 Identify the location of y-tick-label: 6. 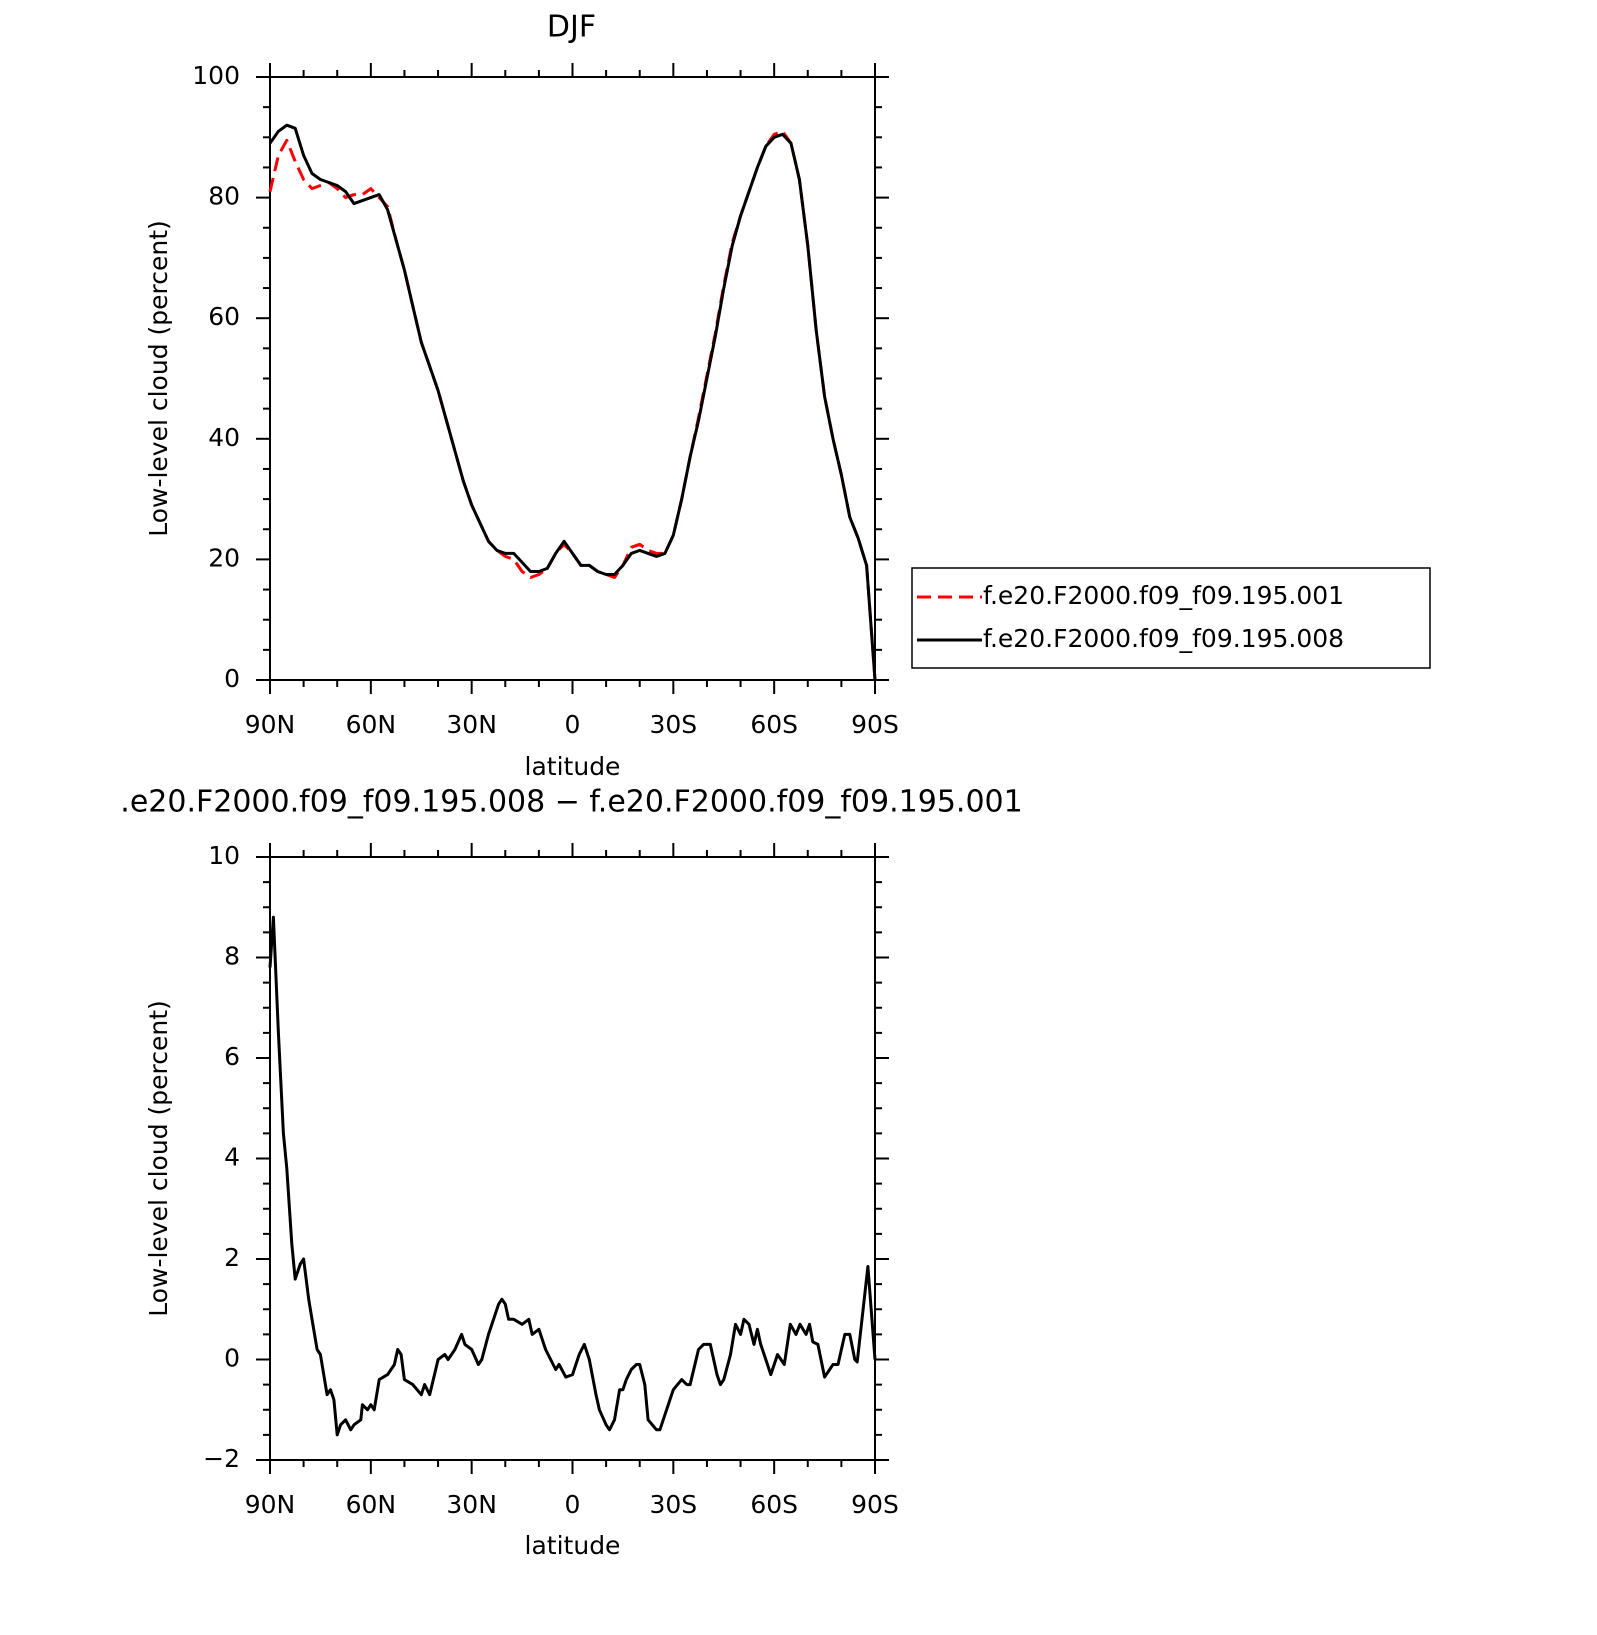
(232, 1056).